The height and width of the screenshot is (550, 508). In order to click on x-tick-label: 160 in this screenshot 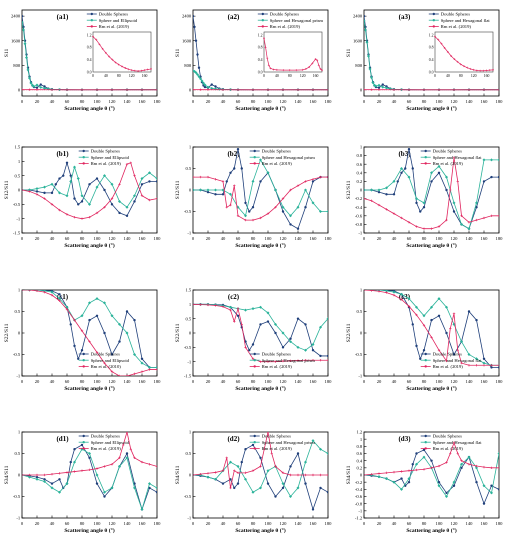, I will do `click(485, 101)`.